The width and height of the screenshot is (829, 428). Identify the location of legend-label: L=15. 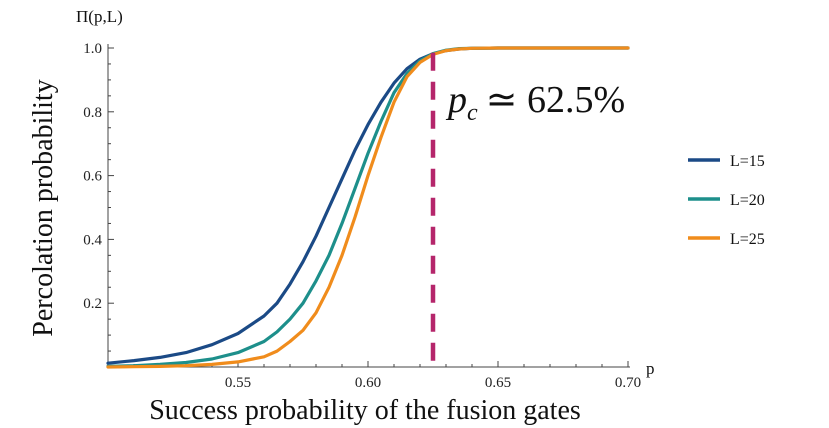
(747, 161).